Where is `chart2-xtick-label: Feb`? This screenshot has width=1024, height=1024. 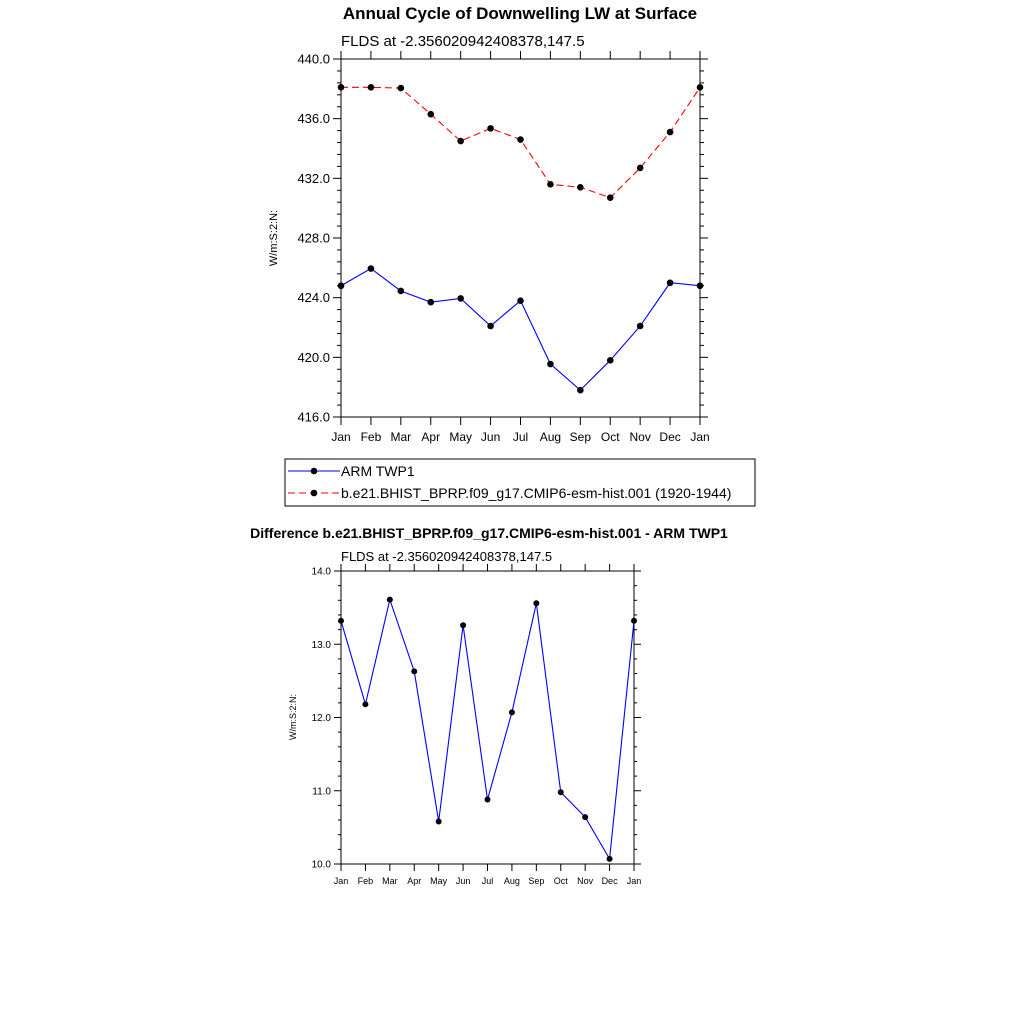 chart2-xtick-label: Feb is located at coordinates (366, 881).